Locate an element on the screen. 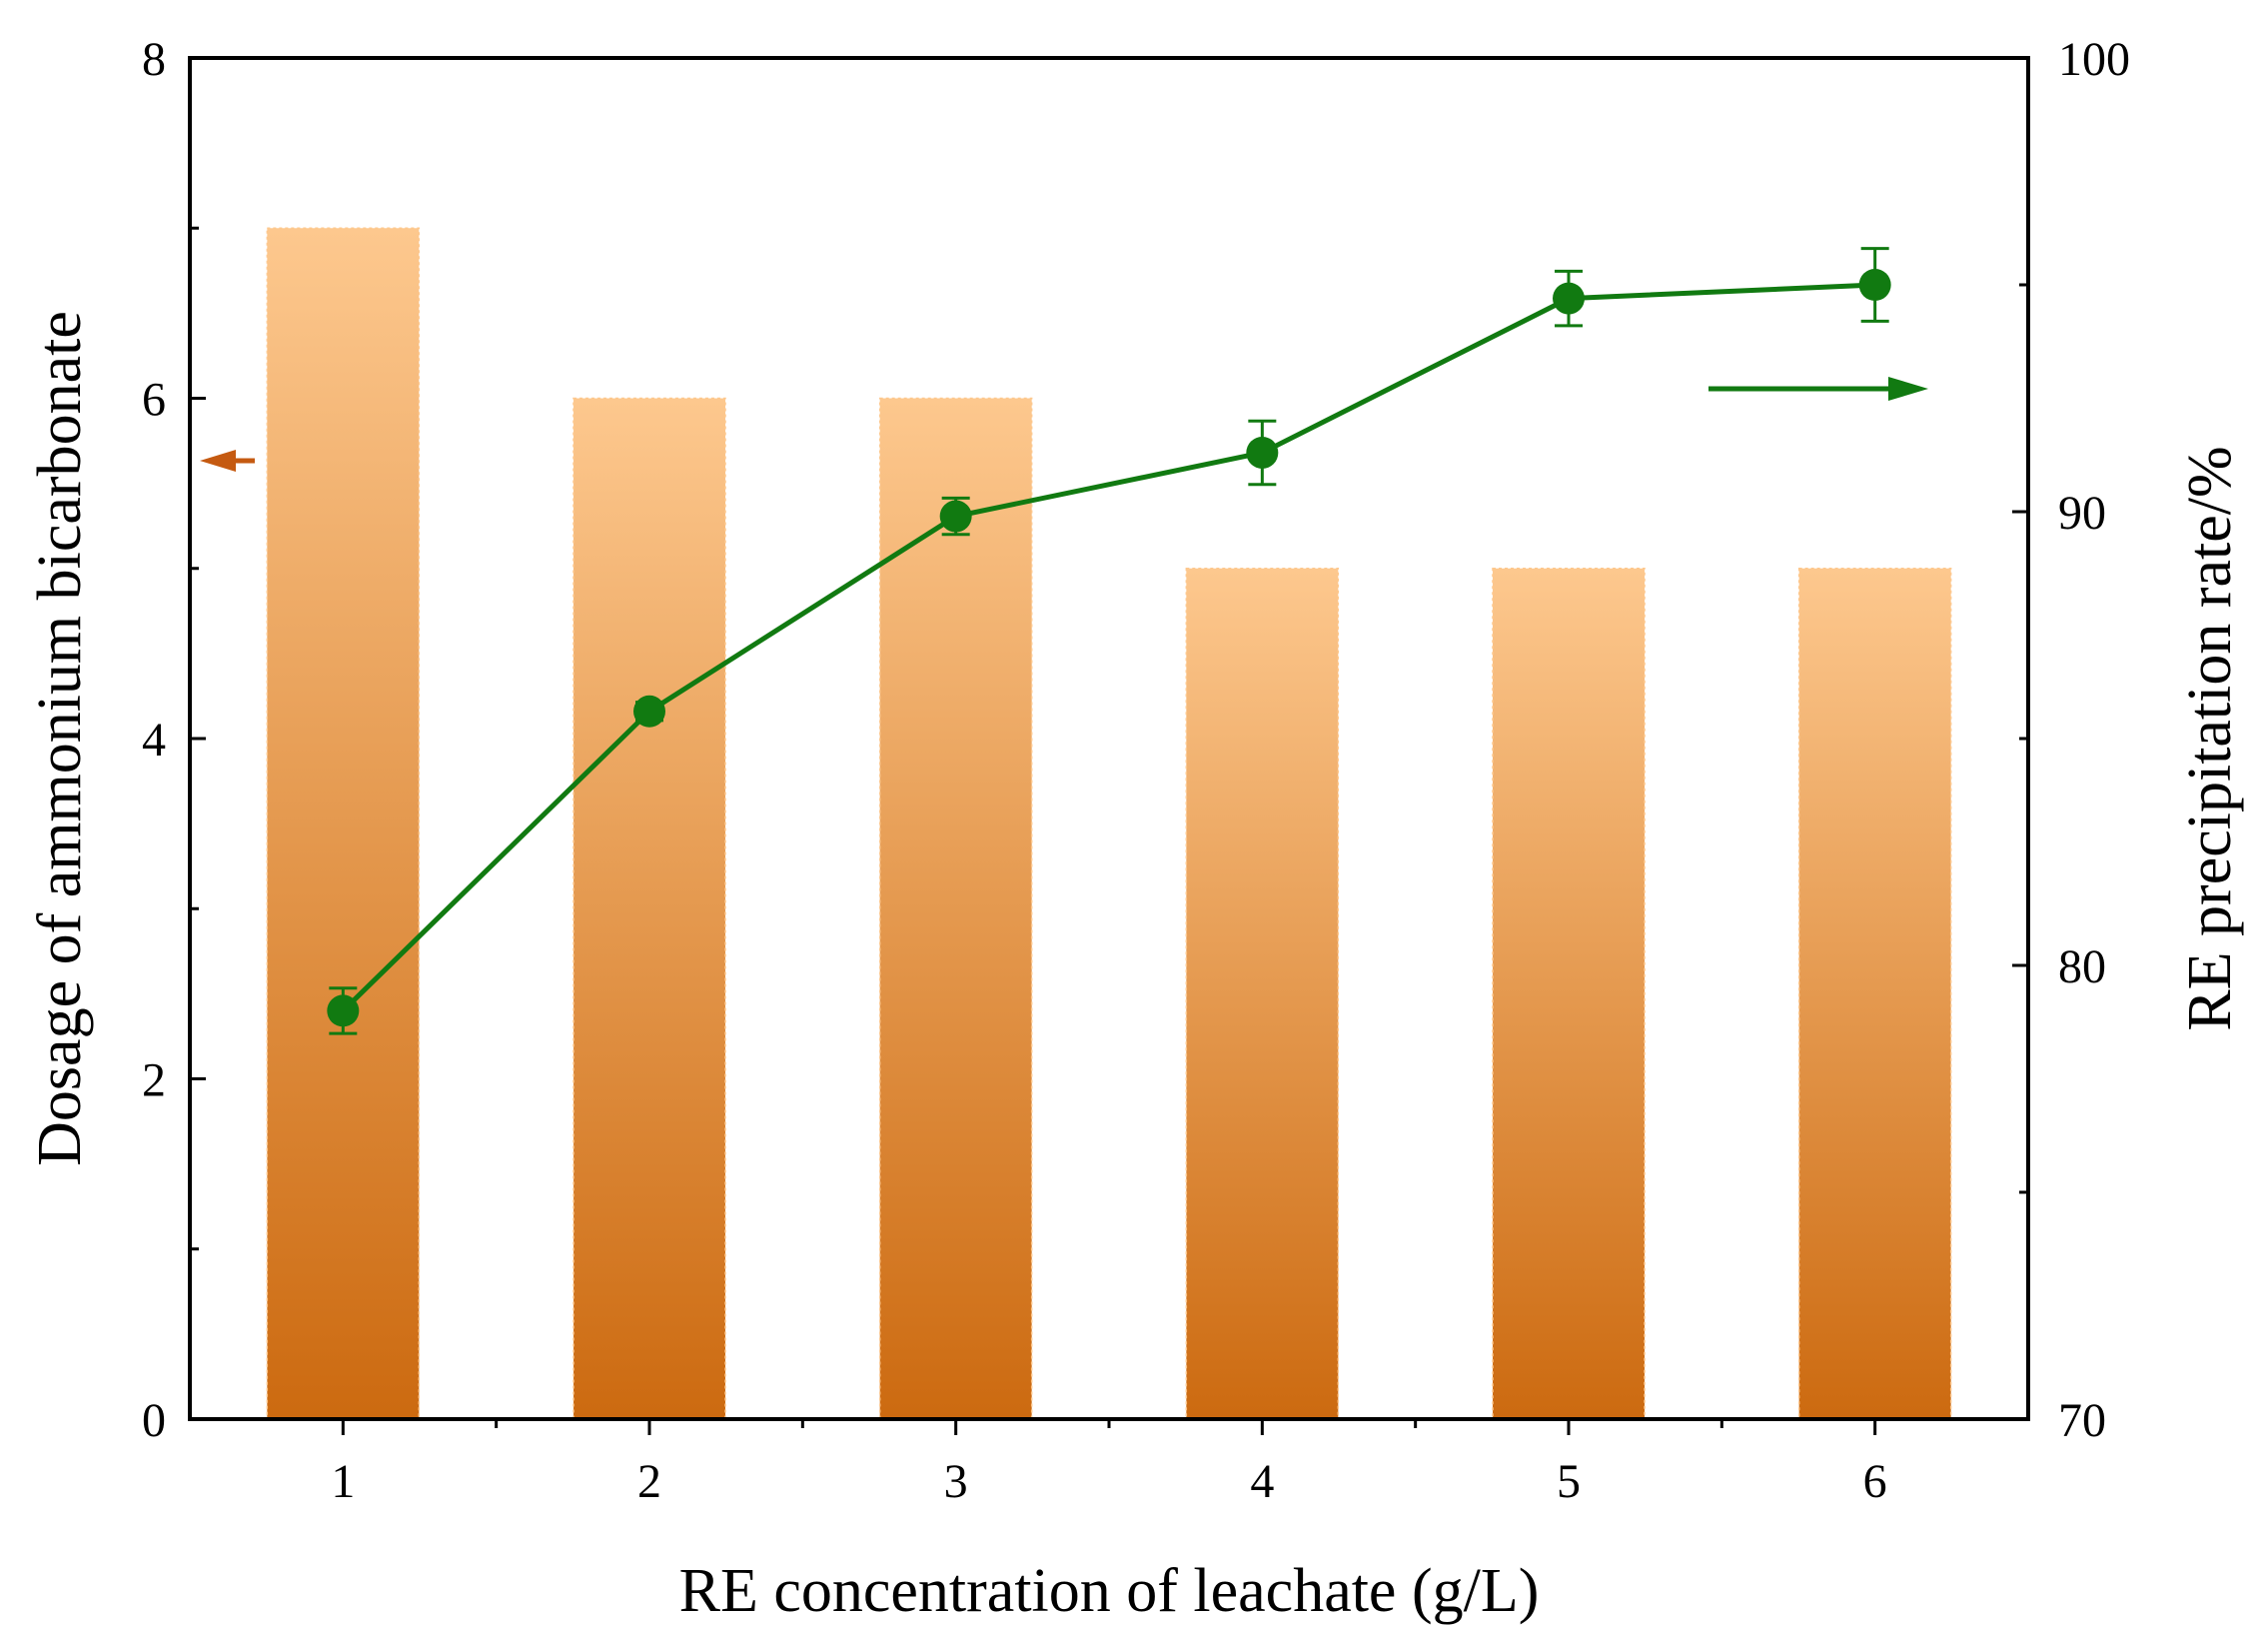 This screenshot has height=1629, width=2268. y2-tick-label: 80 is located at coordinates (2082, 966).